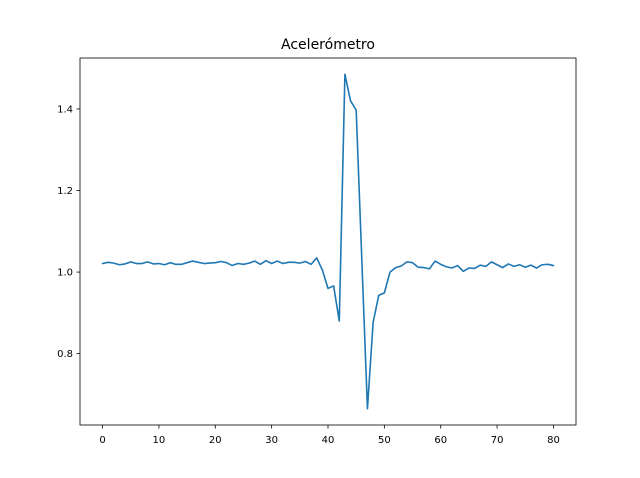 Image resolution: width=640 pixels, height=478 pixels. I want to click on x-tick-label: 20, so click(215, 440).